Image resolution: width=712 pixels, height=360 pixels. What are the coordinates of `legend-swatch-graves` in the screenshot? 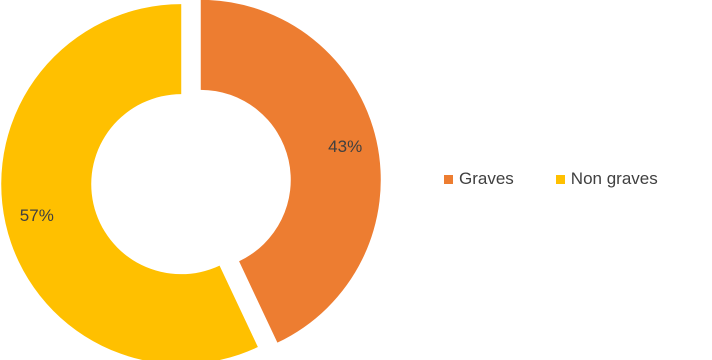 It's located at (448, 179).